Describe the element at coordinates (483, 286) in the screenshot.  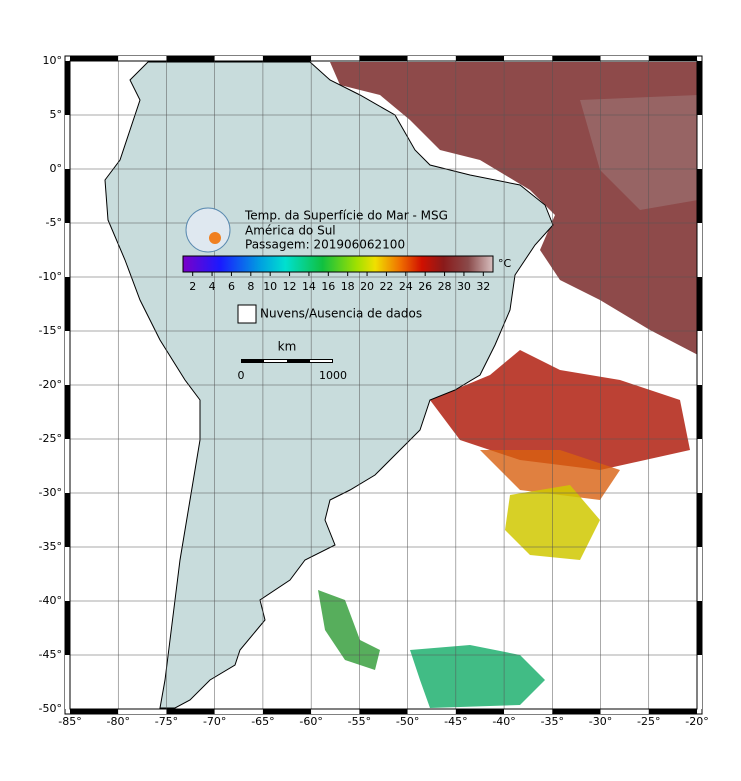
I see `colorbar-tick-label: 32` at that location.